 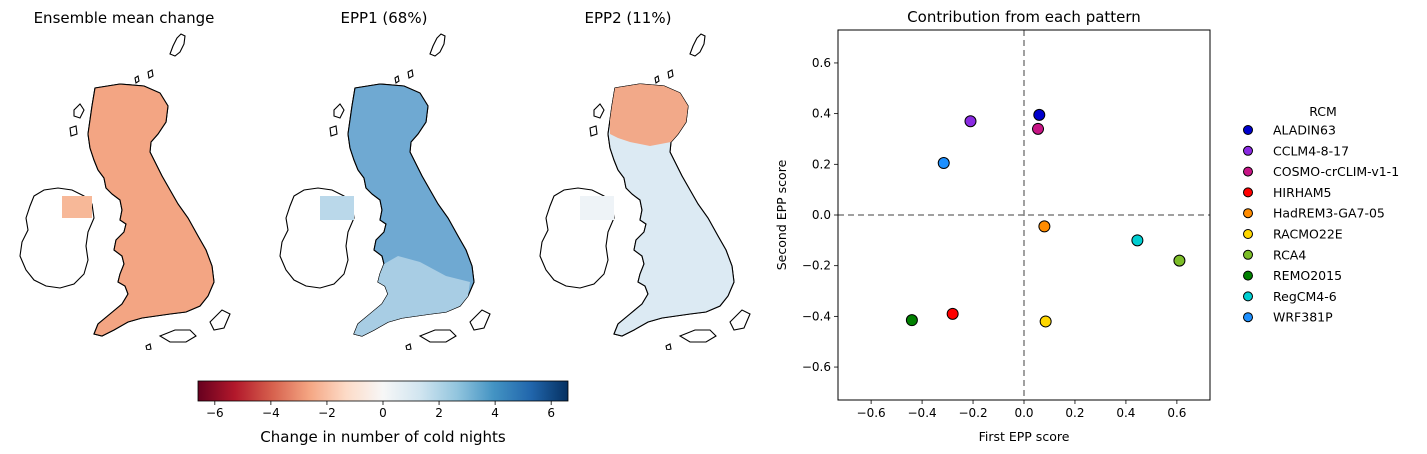 What do you see at coordinates (821, 114) in the screenshot?
I see `y-tick-label: 0.4` at bounding box center [821, 114].